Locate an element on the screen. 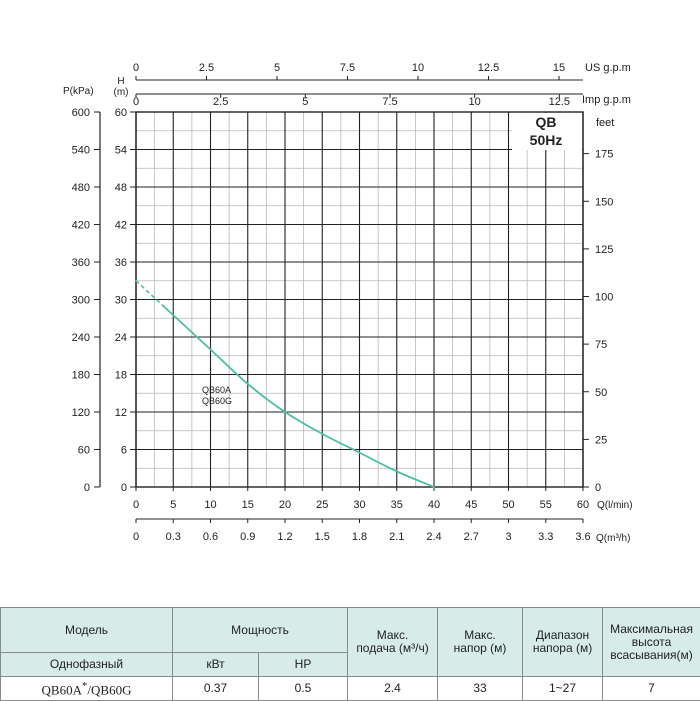  header-max-head: Макс. напор (м) is located at coordinates (480, 642).